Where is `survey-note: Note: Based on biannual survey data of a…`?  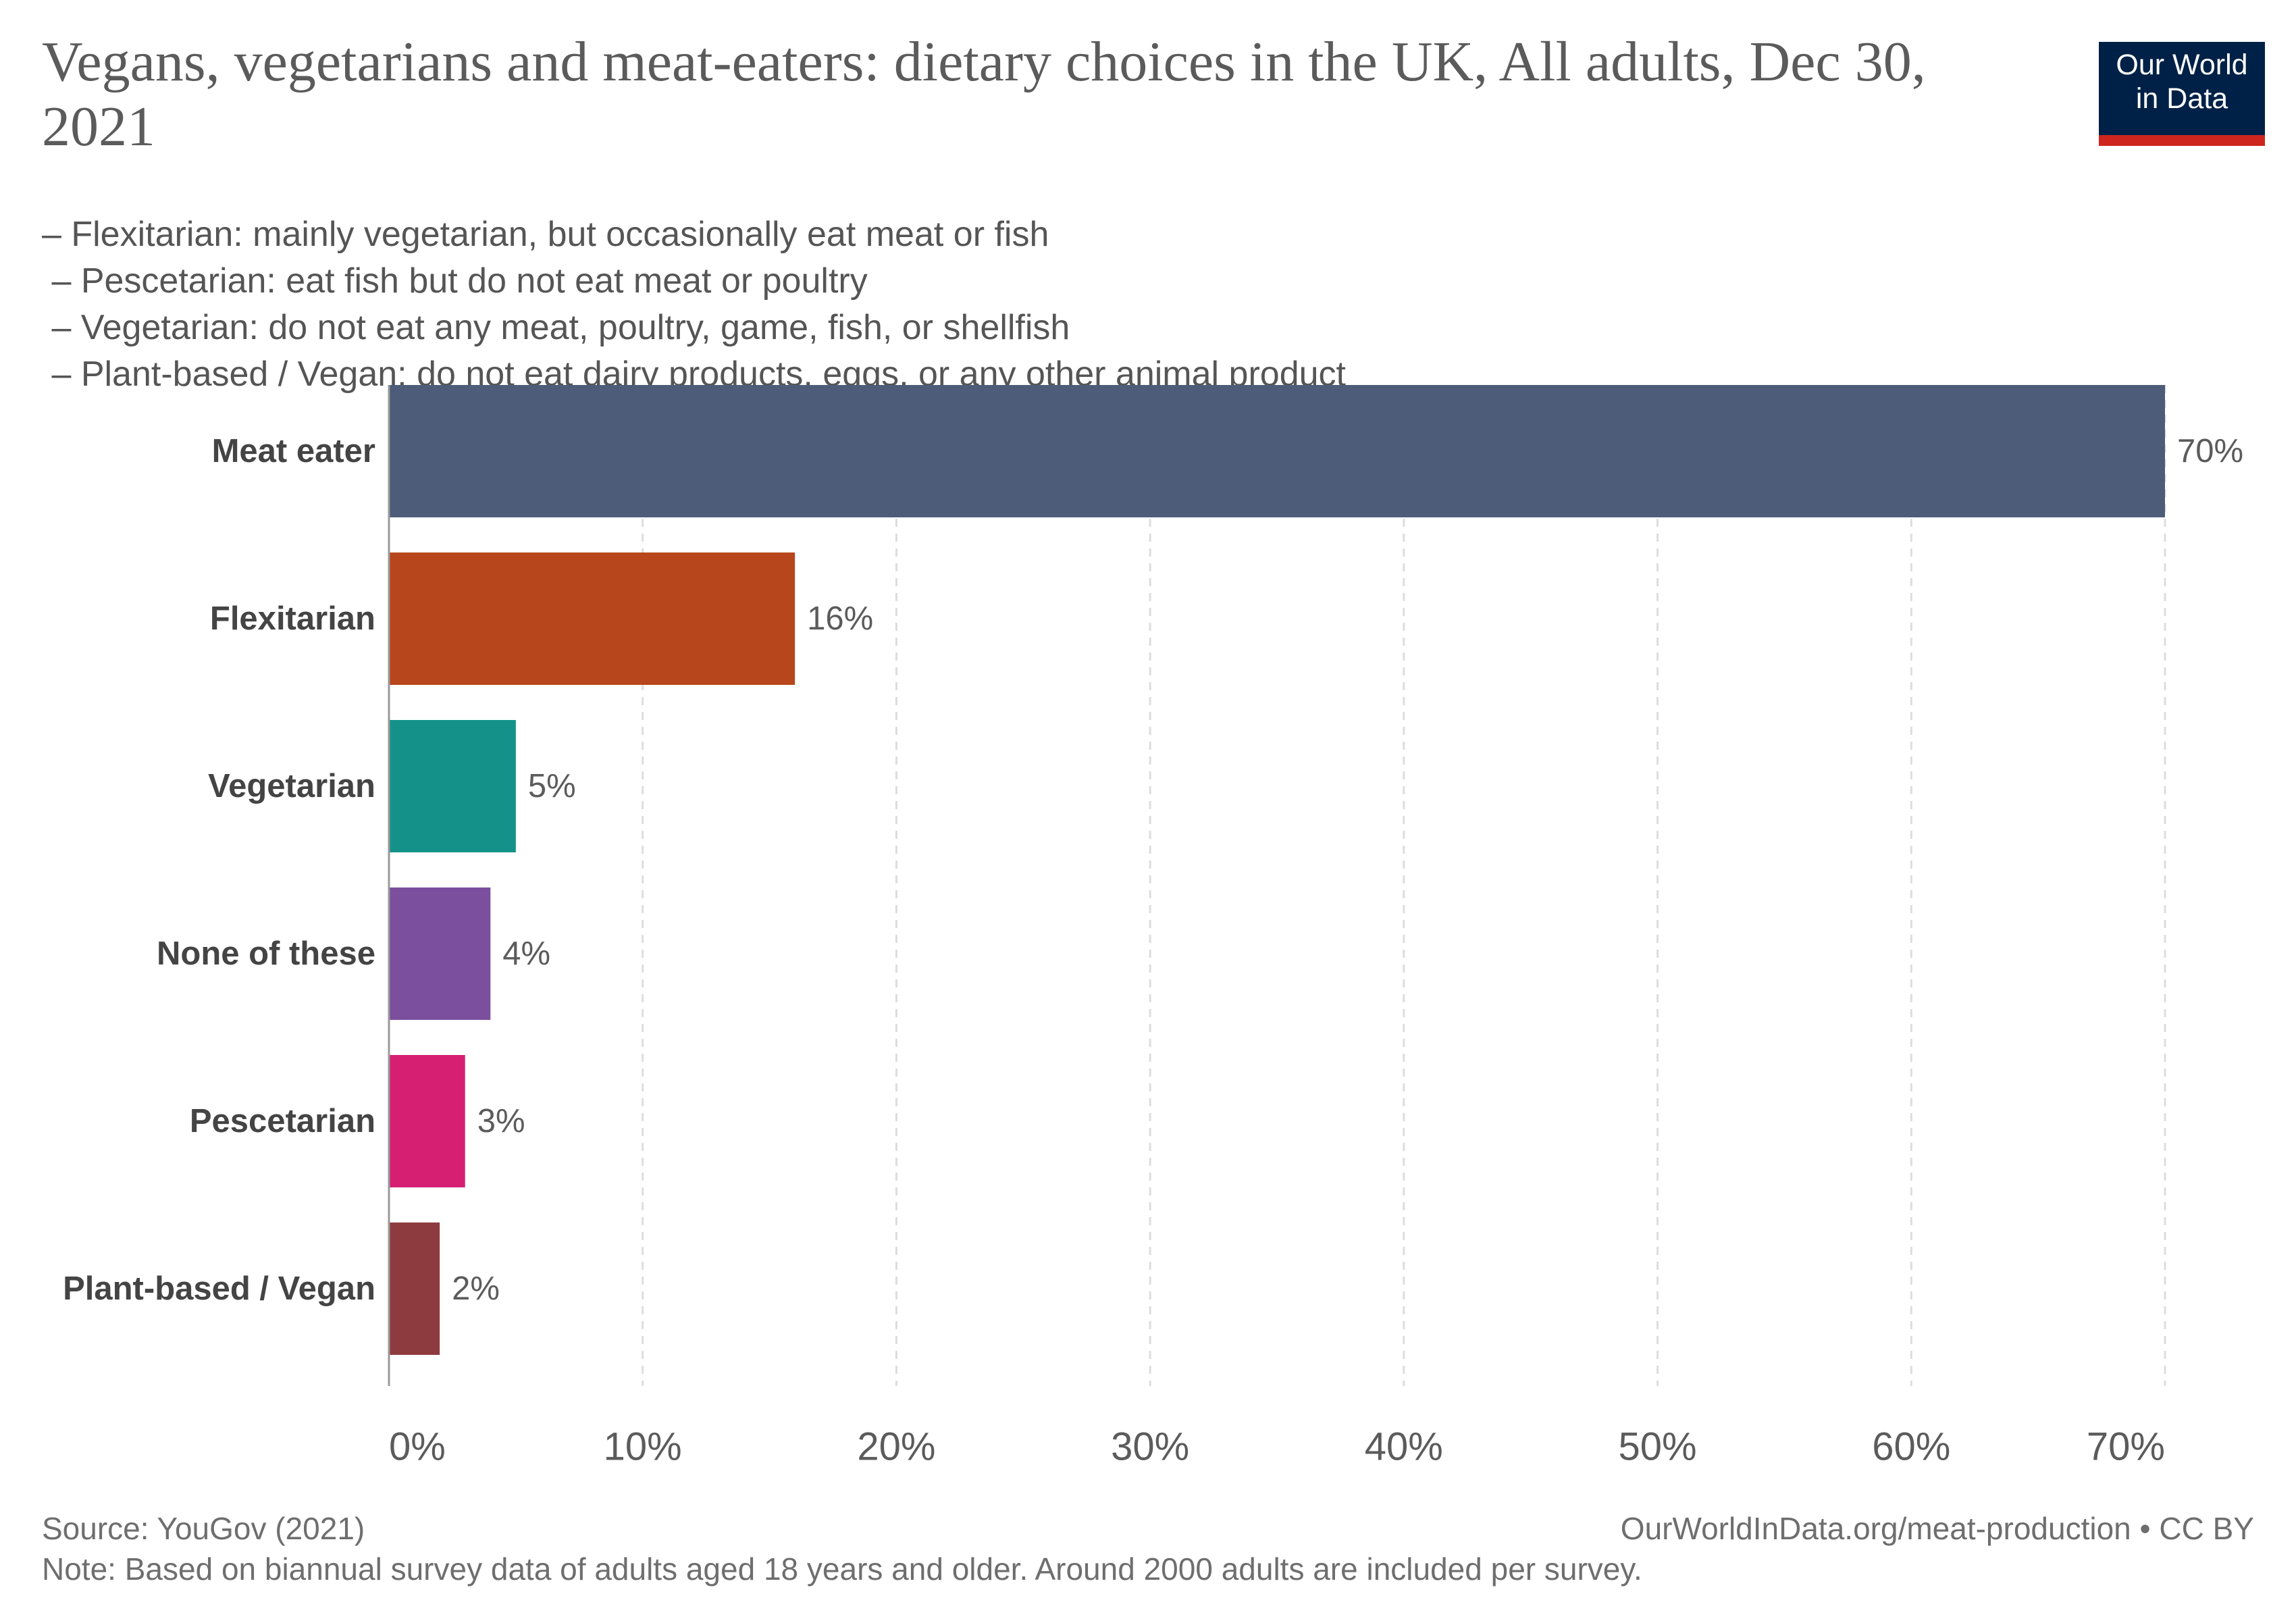
survey-note: Note: Based on biannual survey data of a… is located at coordinates (842, 1569).